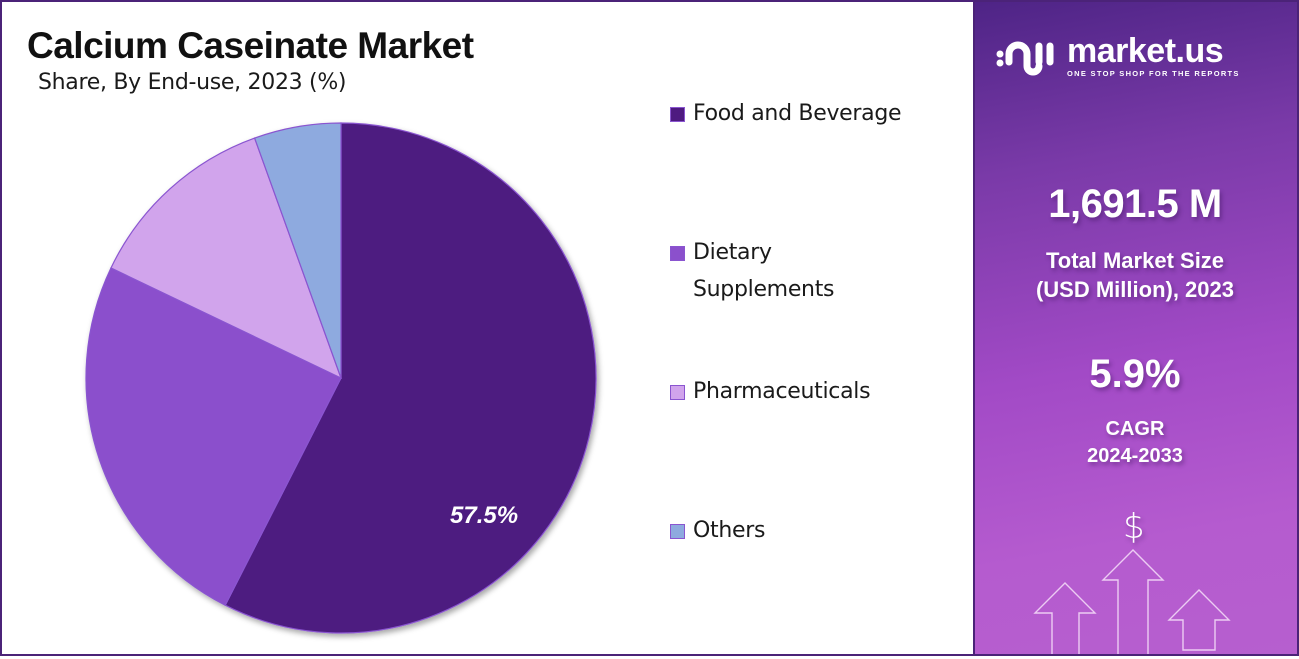 Image resolution: width=1299 pixels, height=659 pixels. I want to click on legend-swatch-pharmaceuticals, so click(677, 392).